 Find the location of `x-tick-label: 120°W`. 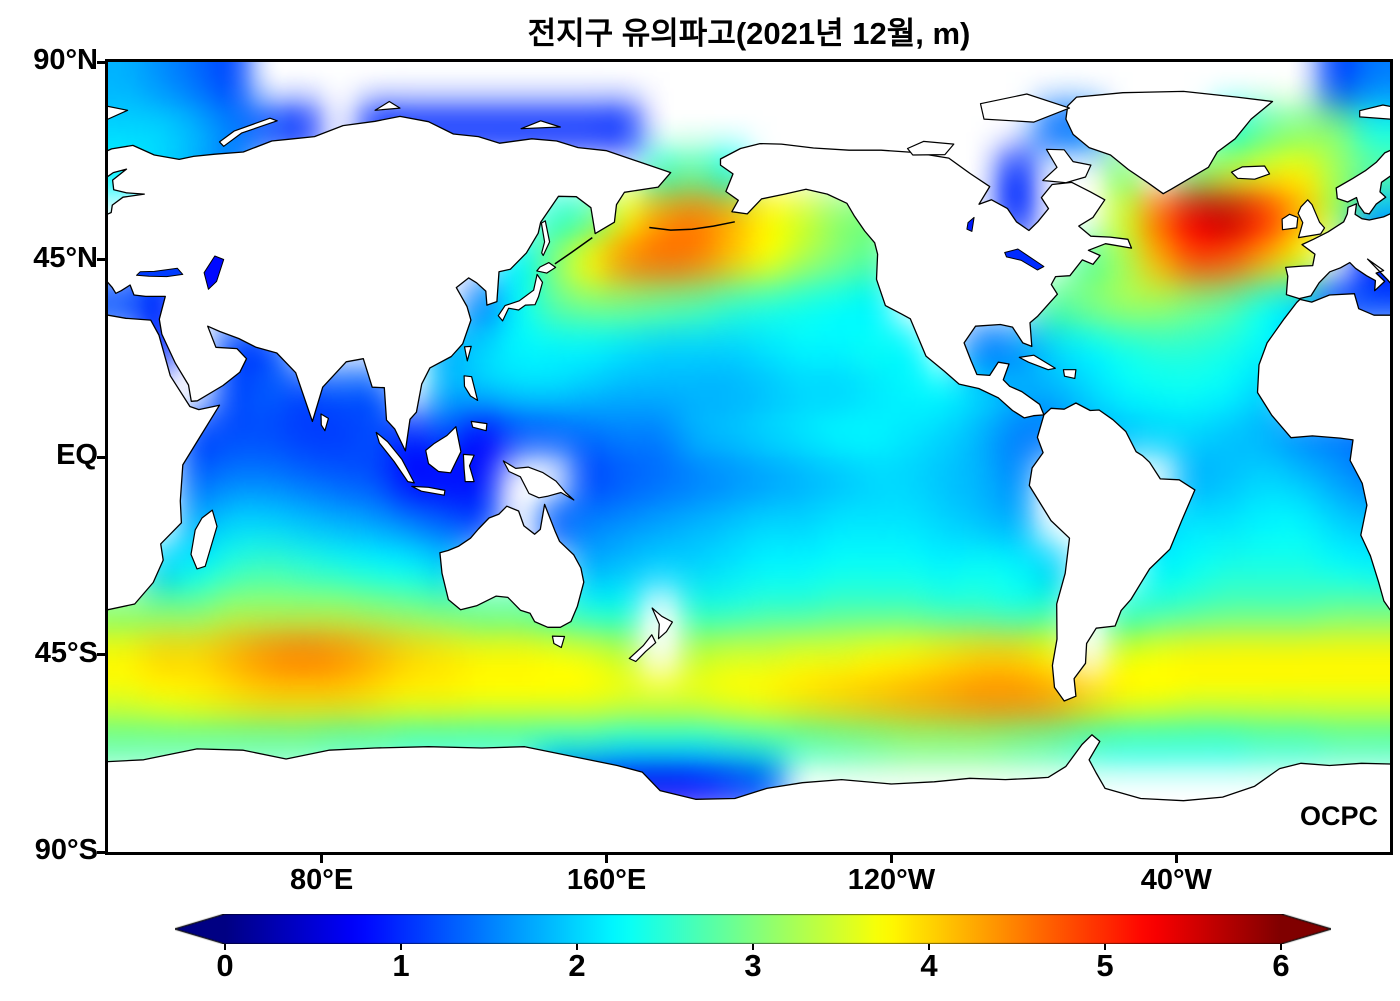

x-tick-label: 120°W is located at coordinates (891, 880).